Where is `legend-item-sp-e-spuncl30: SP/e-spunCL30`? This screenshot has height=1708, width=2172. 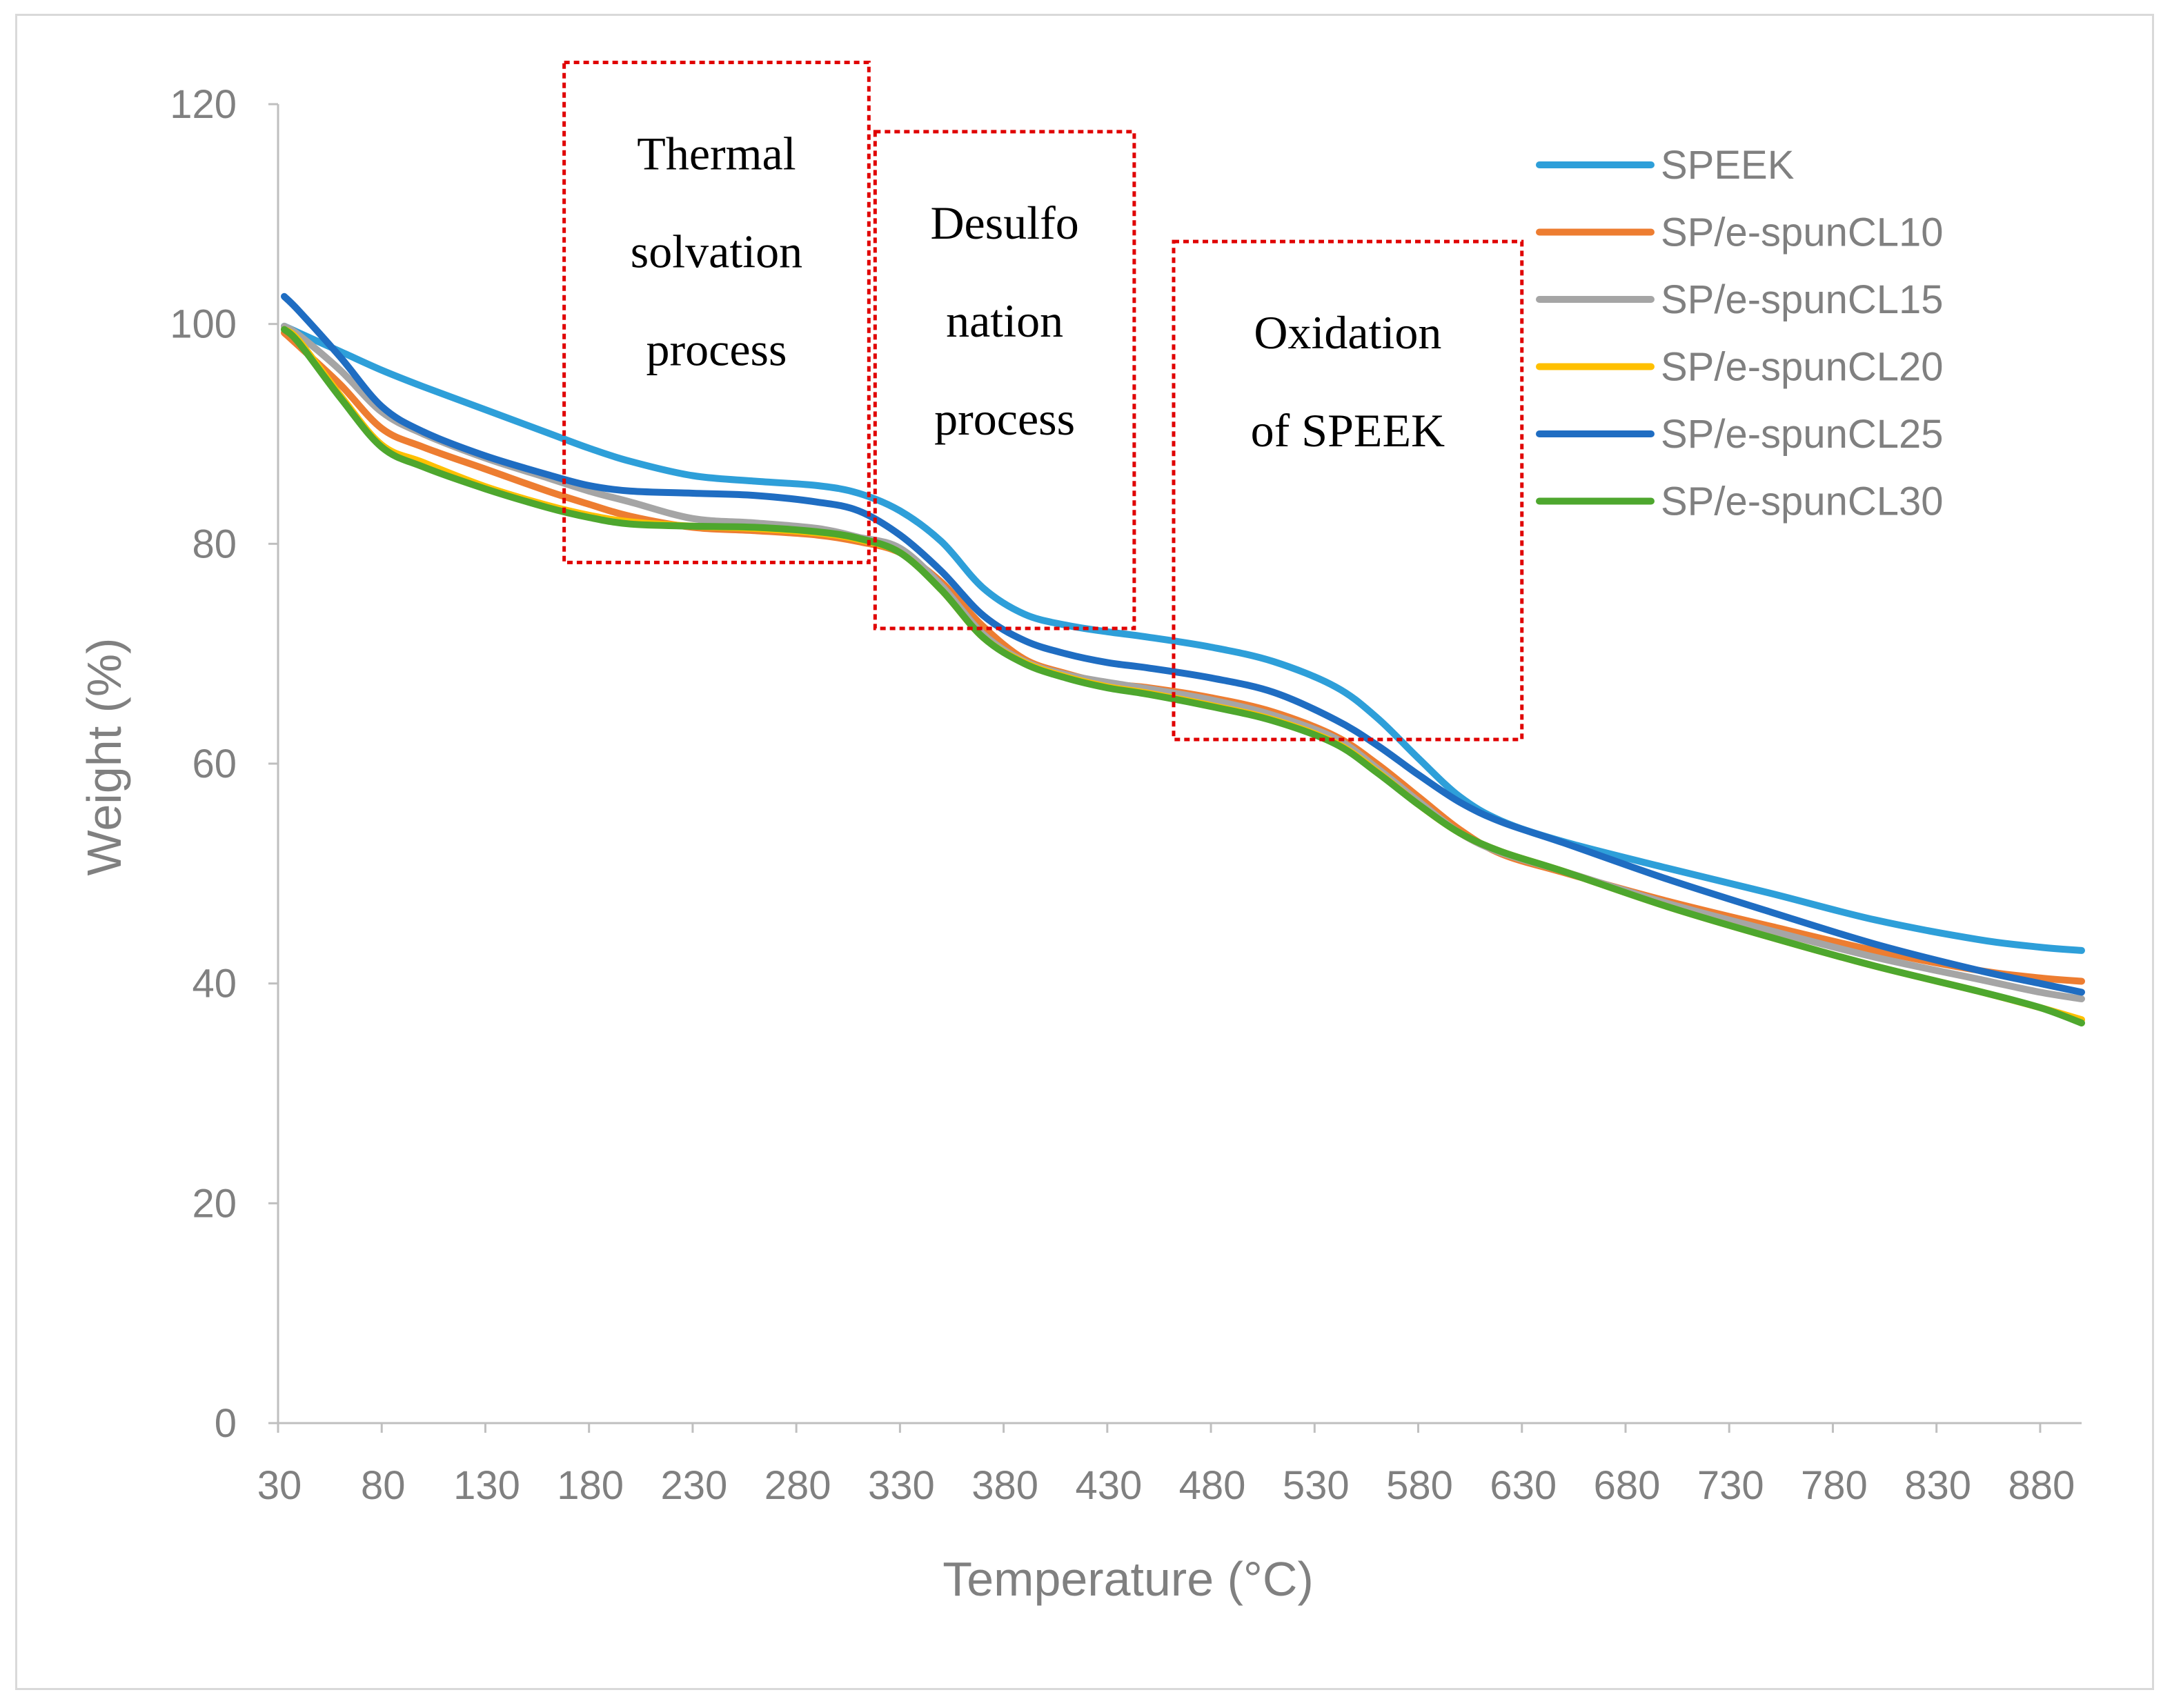
legend-item-sp-e-spuncl30: SP/e-spunCL30 is located at coordinates (1740, 501).